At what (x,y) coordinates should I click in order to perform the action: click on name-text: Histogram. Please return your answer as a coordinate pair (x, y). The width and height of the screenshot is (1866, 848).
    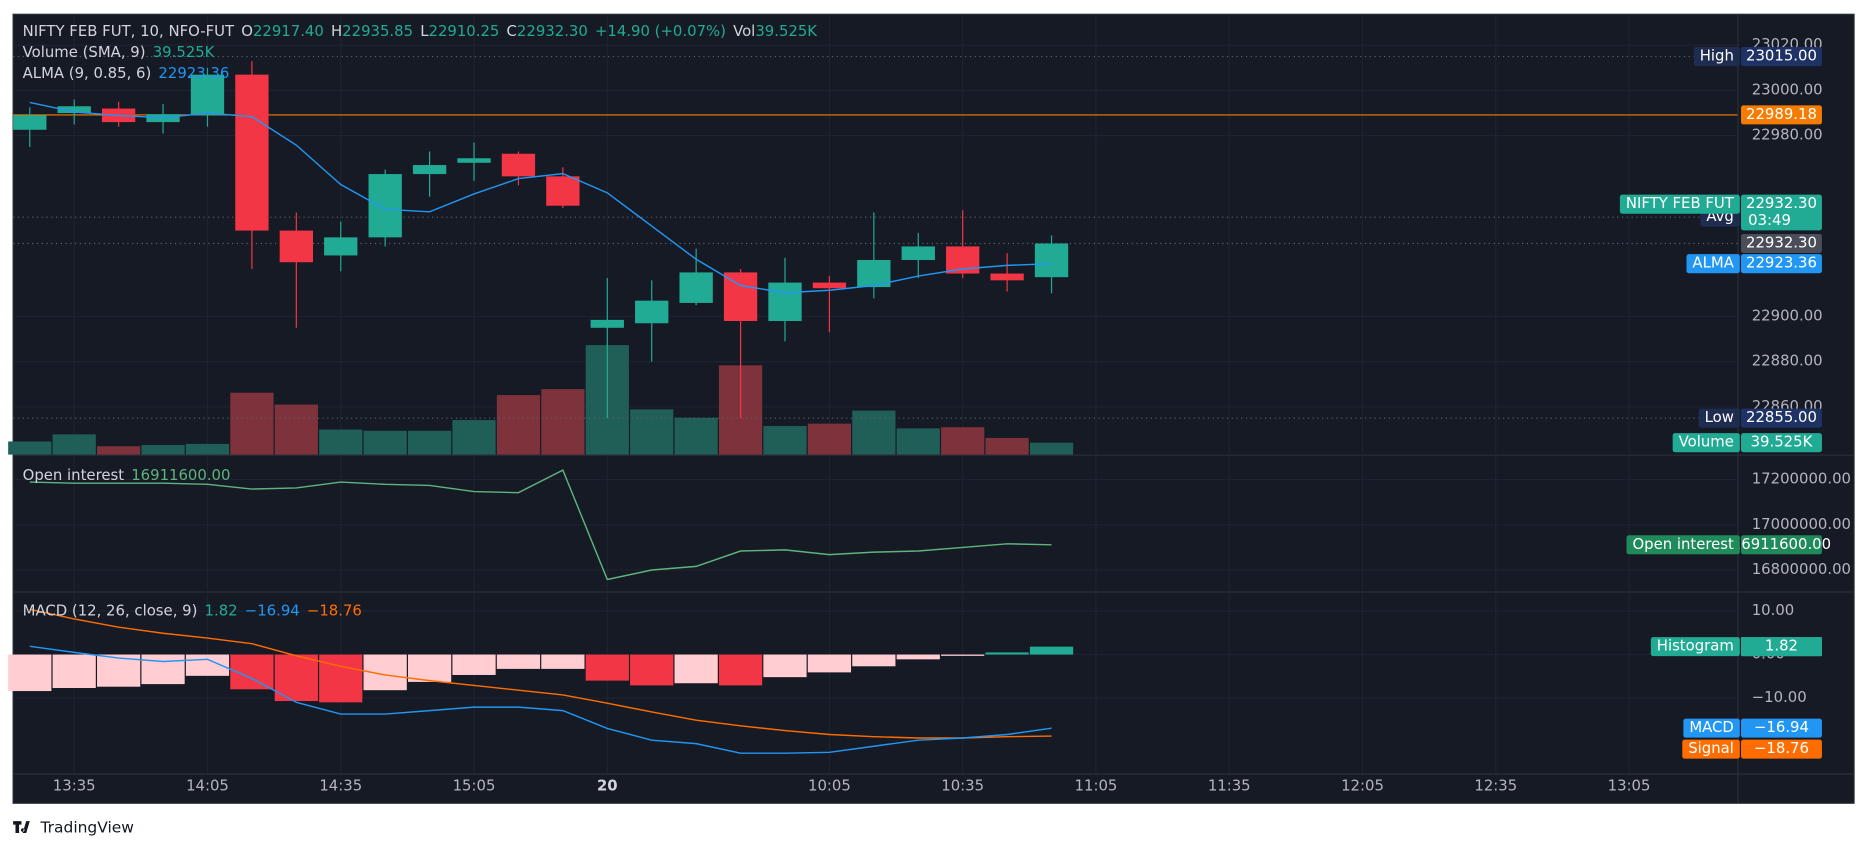
    Looking at the image, I should click on (1695, 646).